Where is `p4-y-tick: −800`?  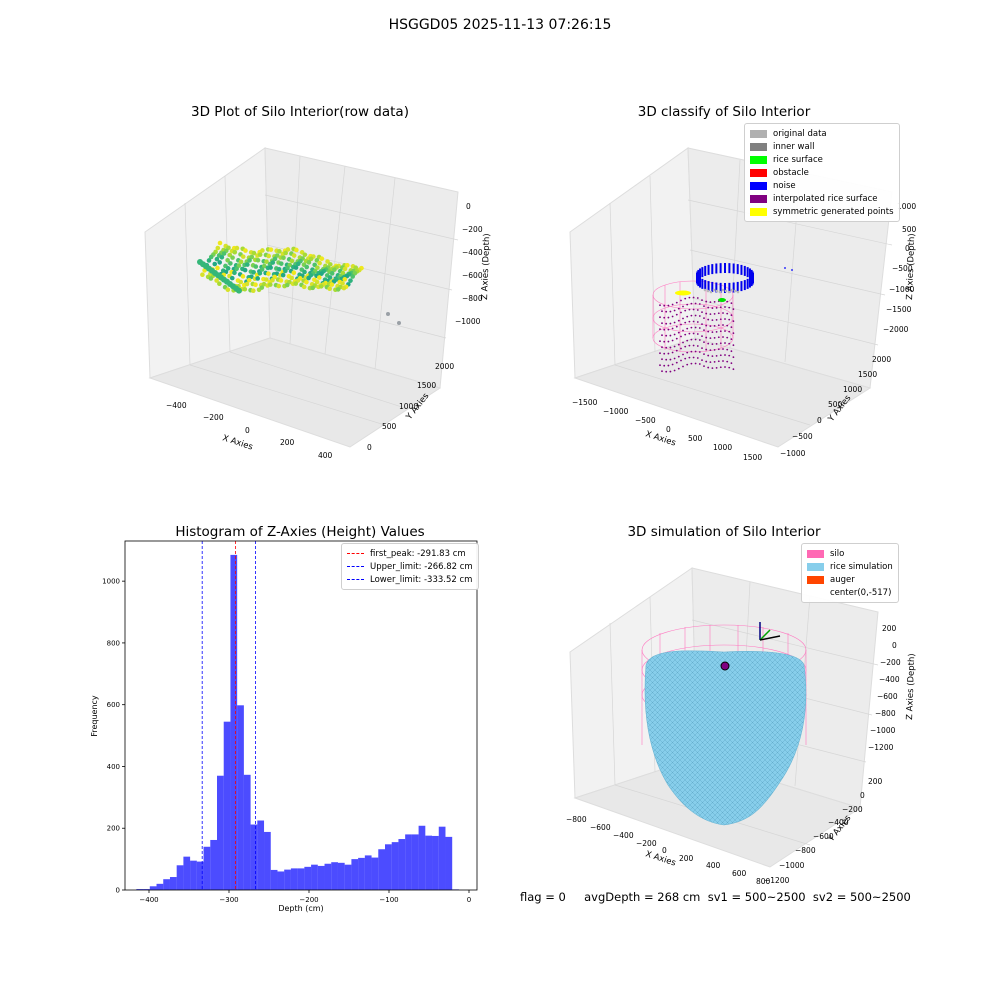 p4-y-tick: −800 is located at coordinates (805, 850).